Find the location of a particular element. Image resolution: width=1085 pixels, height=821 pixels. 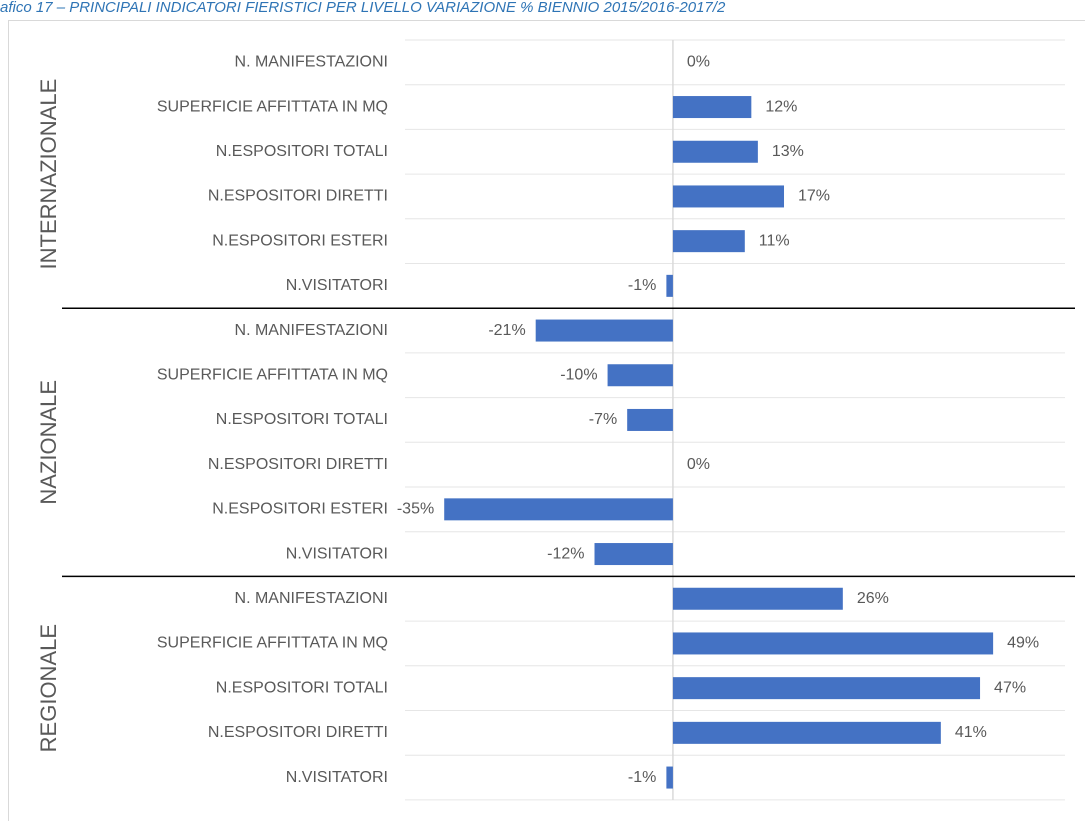

value-label: 49% is located at coordinates (1023, 643).